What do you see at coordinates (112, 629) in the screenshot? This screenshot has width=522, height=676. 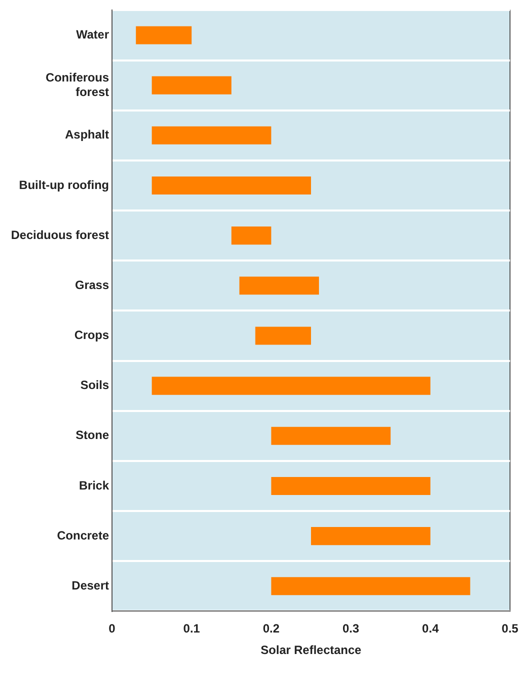 I see `x-tick-label: 0` at bounding box center [112, 629].